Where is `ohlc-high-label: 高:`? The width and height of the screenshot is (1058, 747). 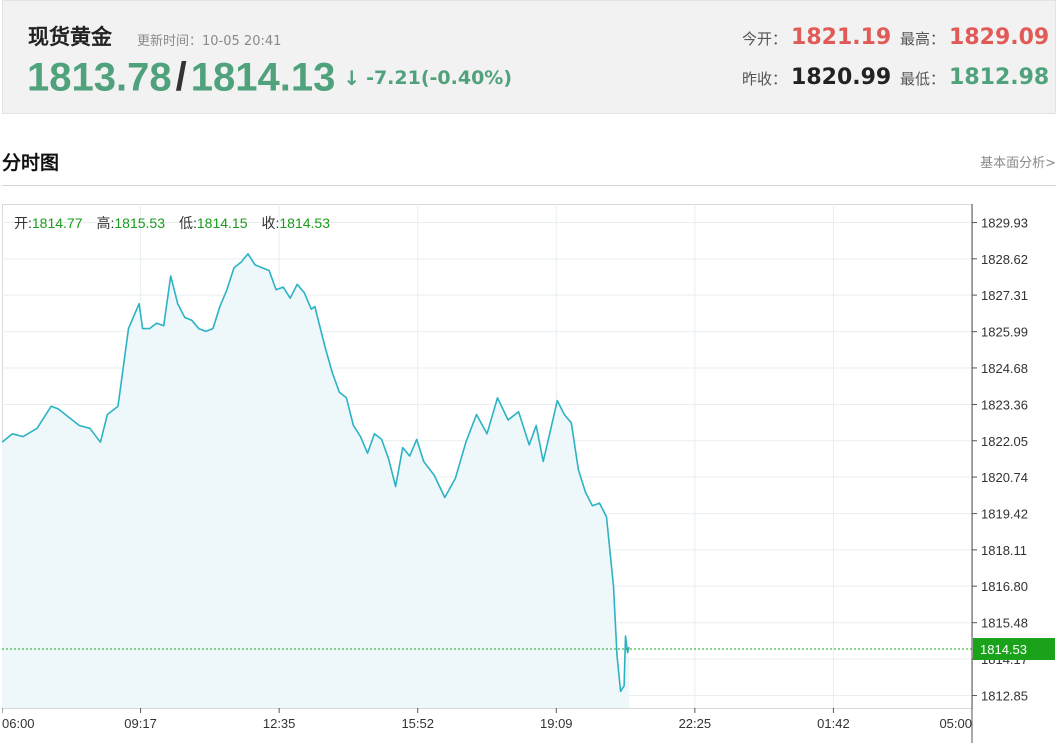
ohlc-high-label: 高: is located at coordinates (106, 223).